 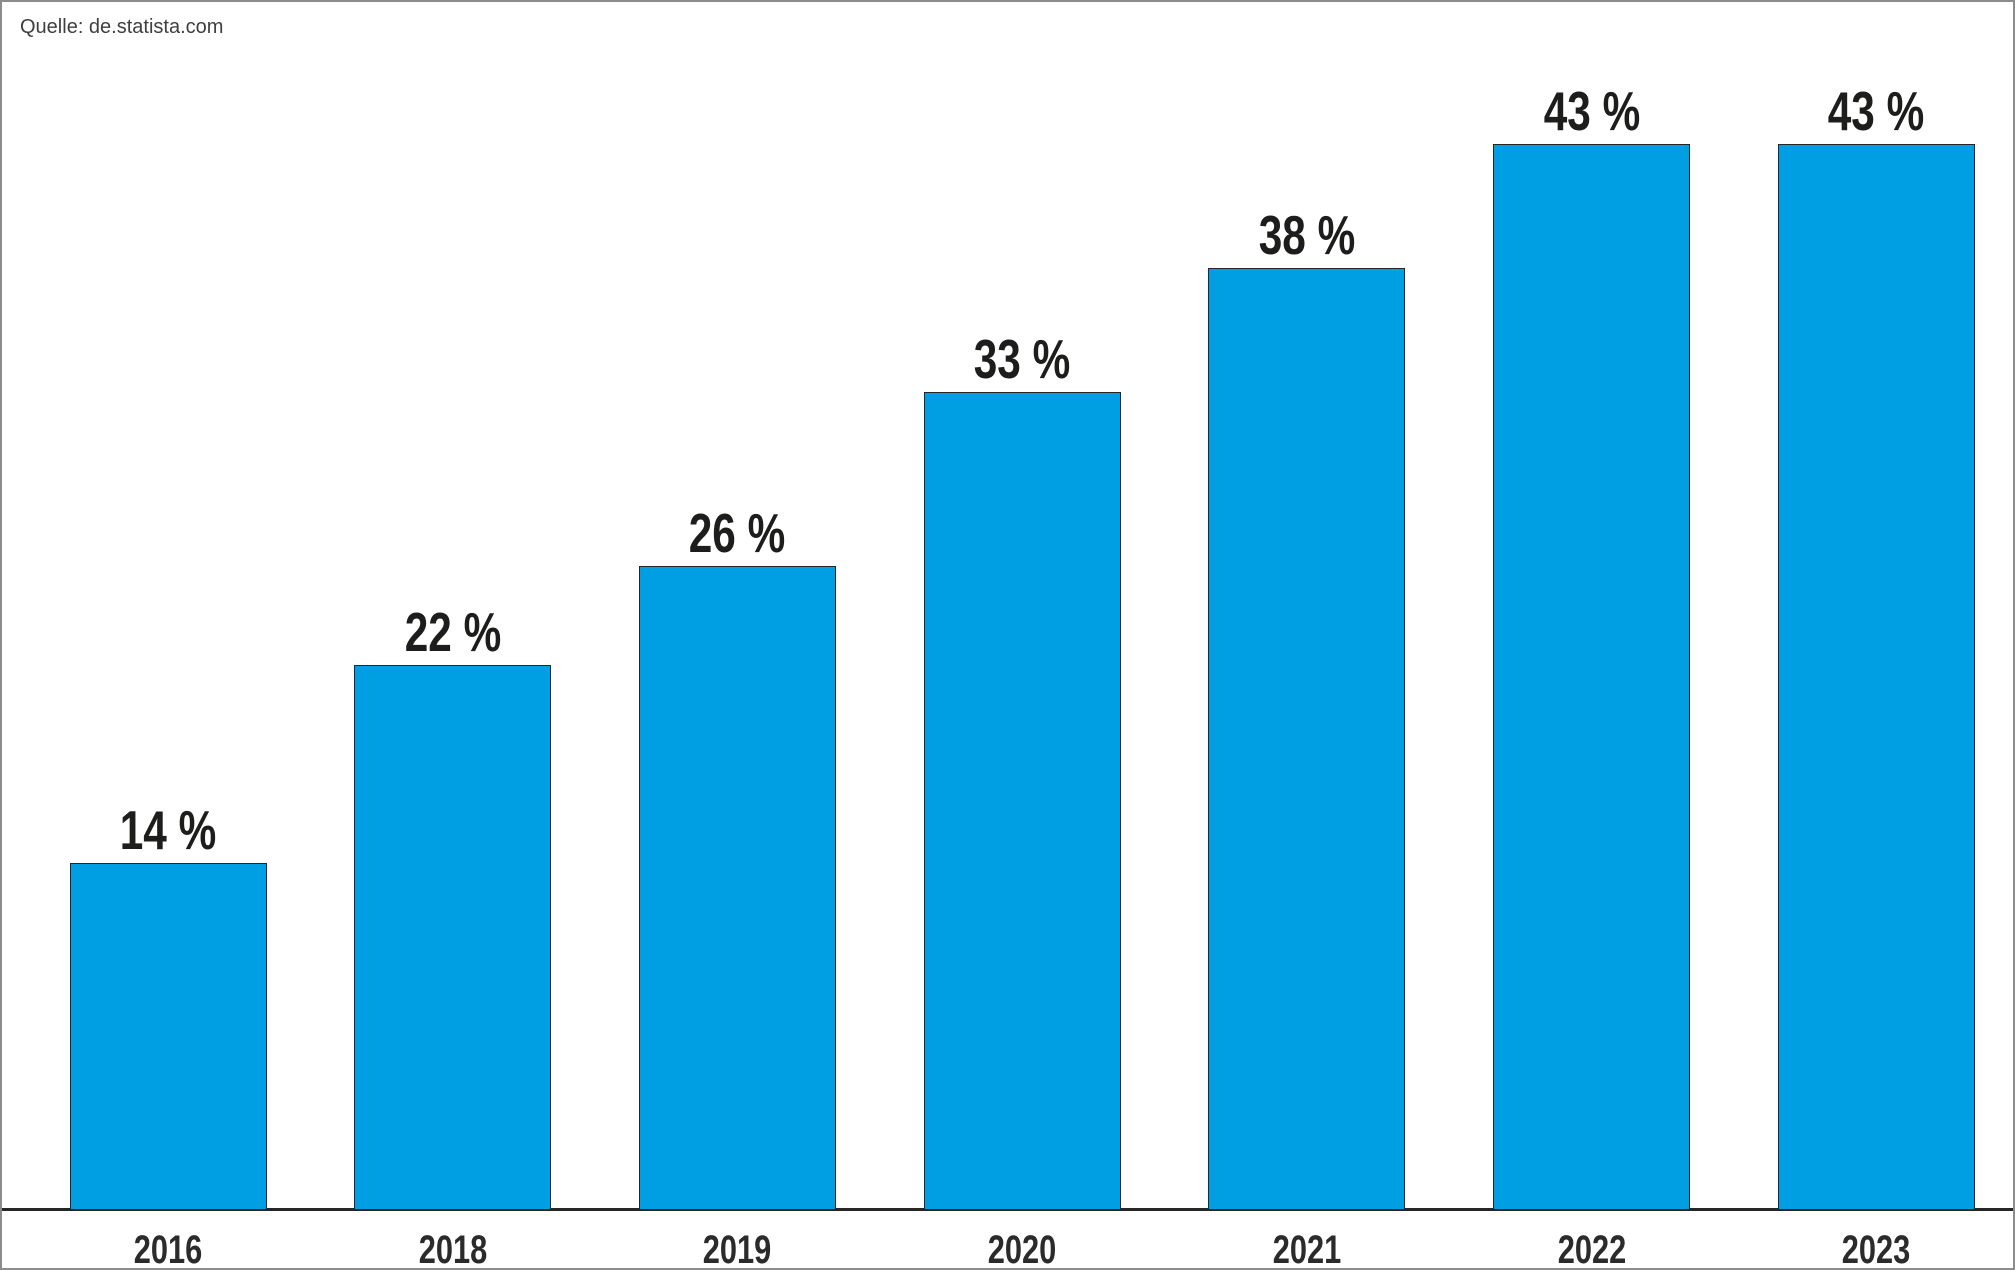 I want to click on x-axis-tick-label: 2019, so click(x=737, y=1249).